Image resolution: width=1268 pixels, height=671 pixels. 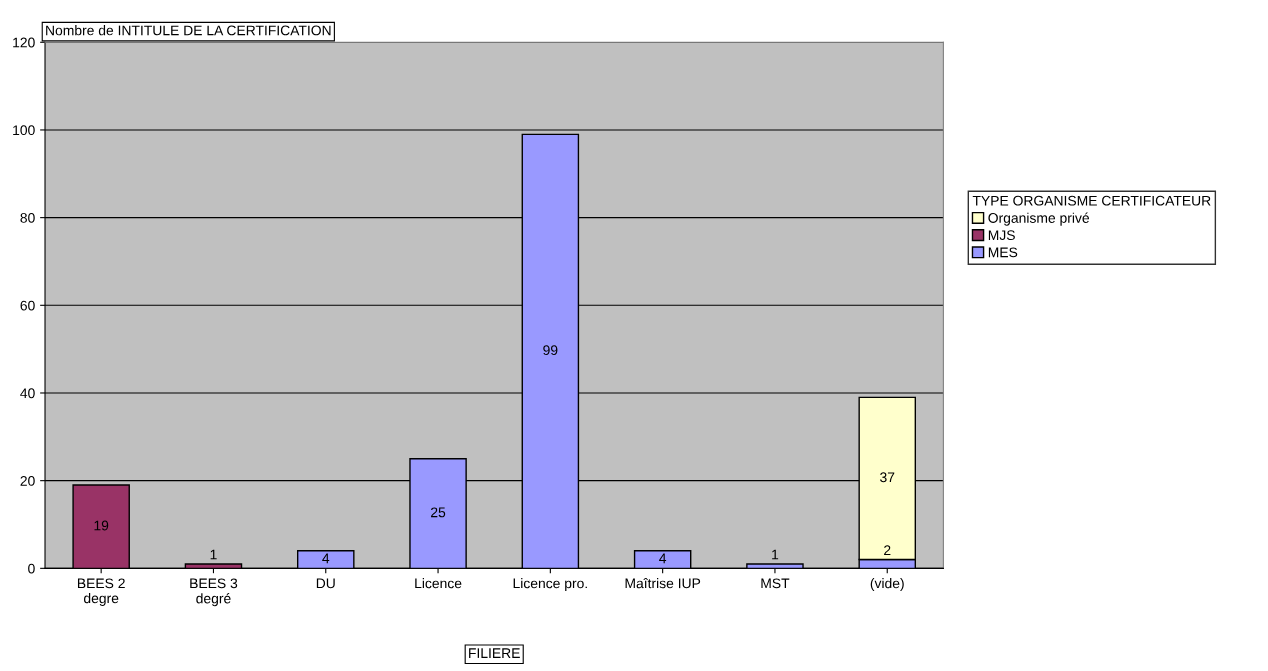 What do you see at coordinates (887, 477) in the screenshot?
I see `data-label: 37` at bounding box center [887, 477].